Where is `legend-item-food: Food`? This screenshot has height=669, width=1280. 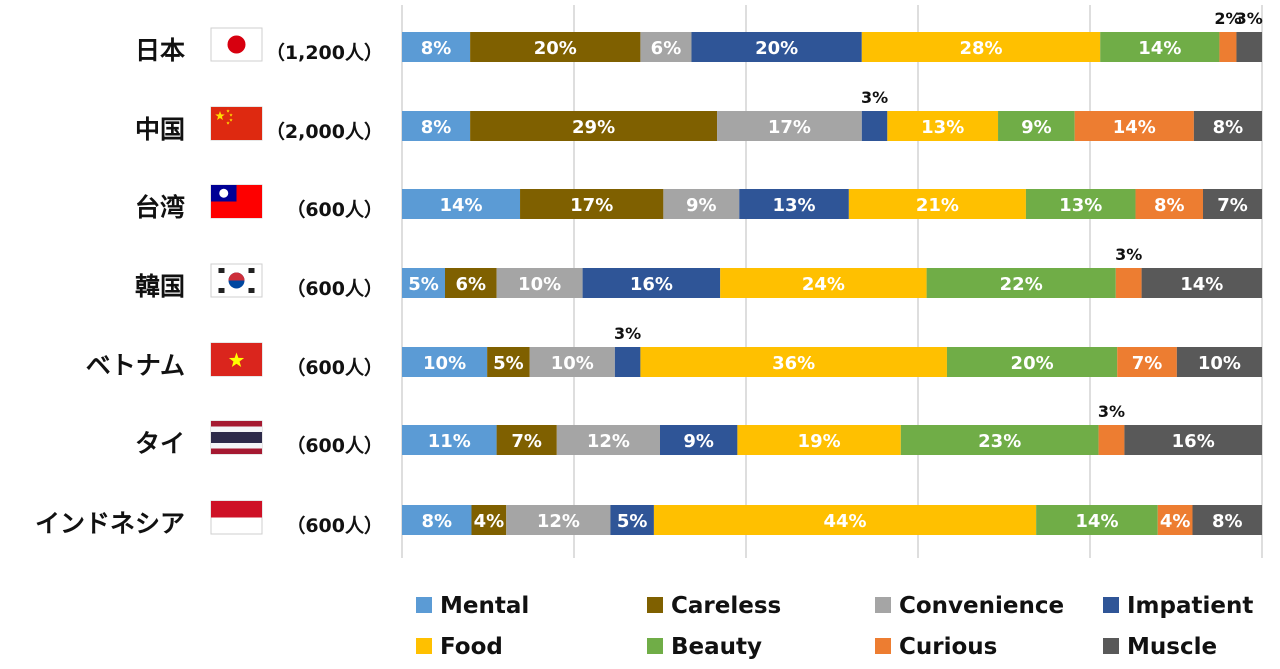 legend-item-food: Food is located at coordinates (459, 647).